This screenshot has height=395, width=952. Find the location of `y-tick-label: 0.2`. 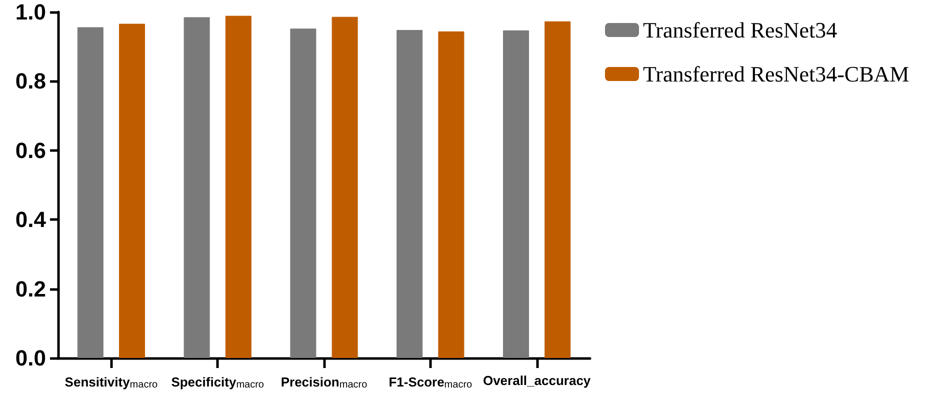

y-tick-label: 0.2 is located at coordinates (30, 289).